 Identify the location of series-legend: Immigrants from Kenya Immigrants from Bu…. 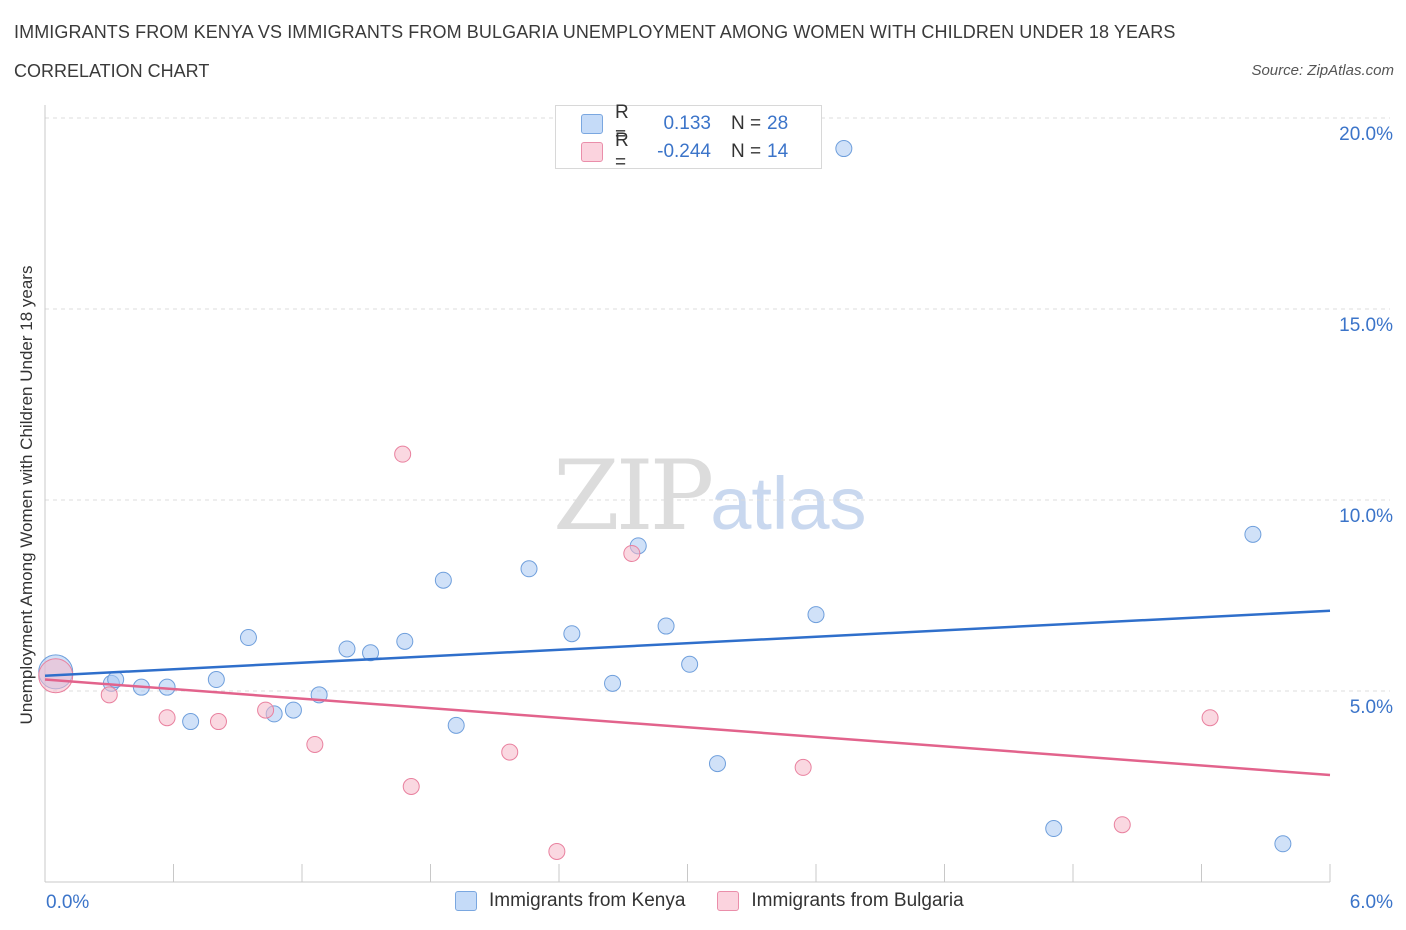
(725, 901).